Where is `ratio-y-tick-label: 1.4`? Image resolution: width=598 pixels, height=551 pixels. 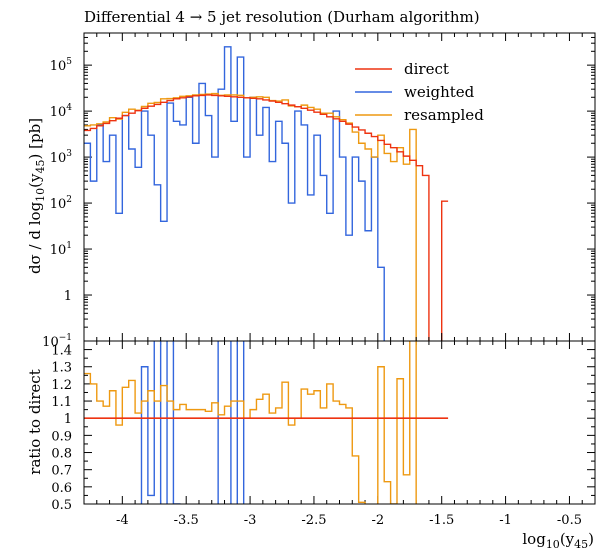
ratio-y-tick-label: 1.4 is located at coordinates (61, 351).